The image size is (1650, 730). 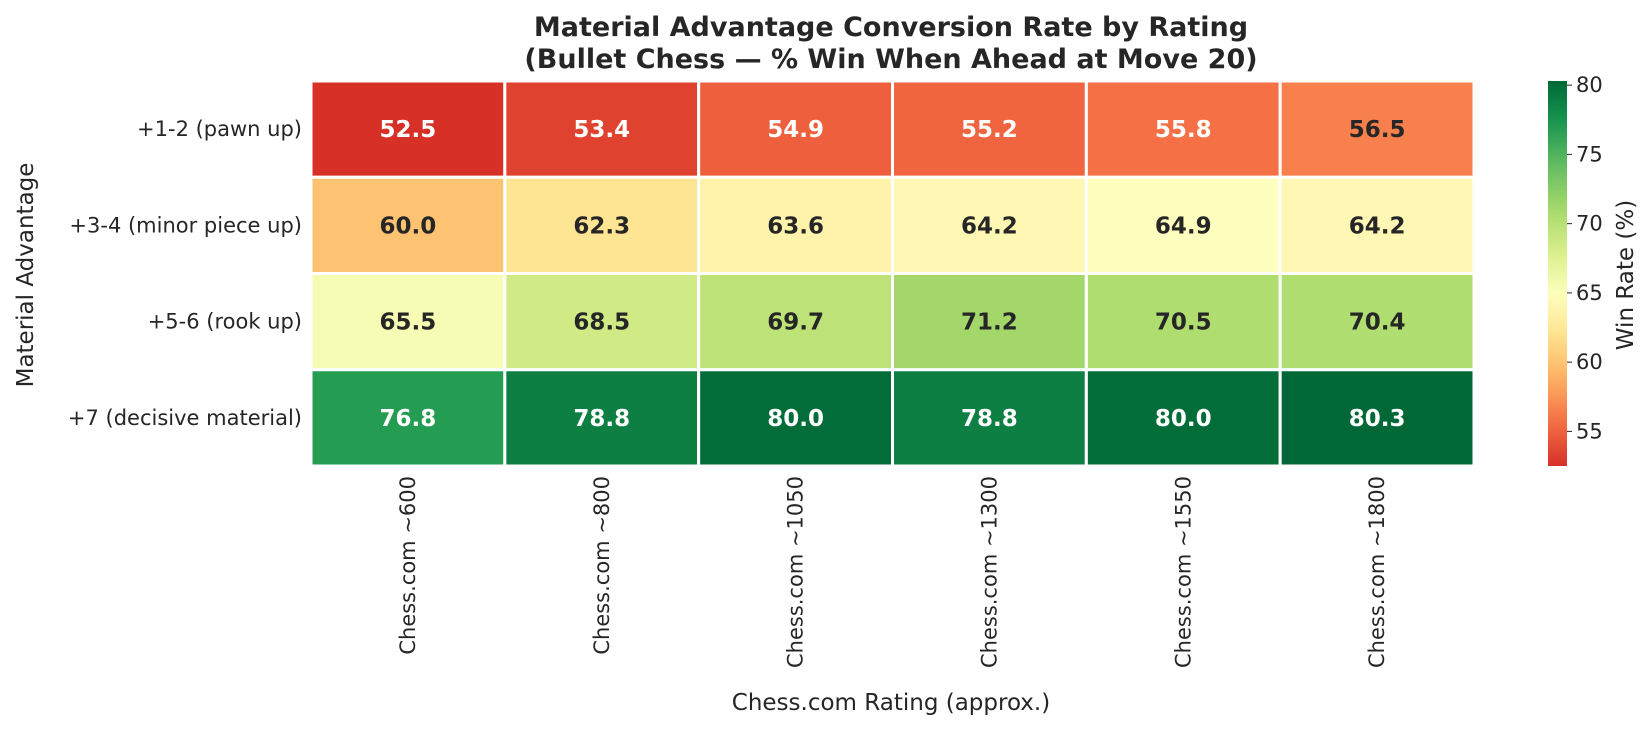 What do you see at coordinates (26, 275) in the screenshot?
I see `y-axis-label: Material Advantage` at bounding box center [26, 275].